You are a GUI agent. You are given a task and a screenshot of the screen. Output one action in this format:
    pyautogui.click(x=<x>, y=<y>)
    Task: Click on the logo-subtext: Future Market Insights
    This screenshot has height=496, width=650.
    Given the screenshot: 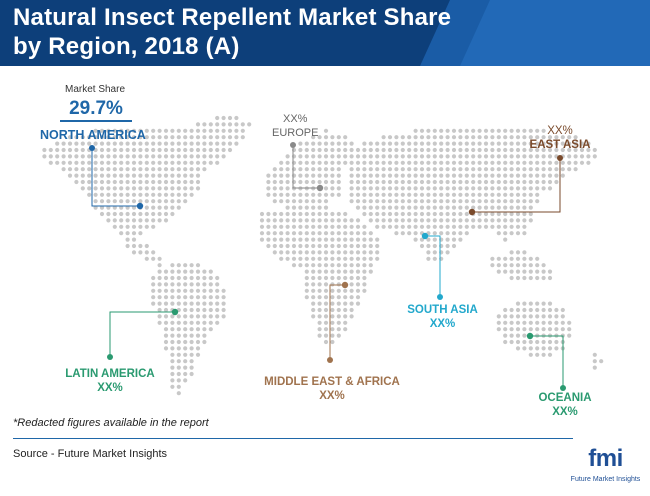 What is the action you would take?
    pyautogui.click(x=605, y=479)
    